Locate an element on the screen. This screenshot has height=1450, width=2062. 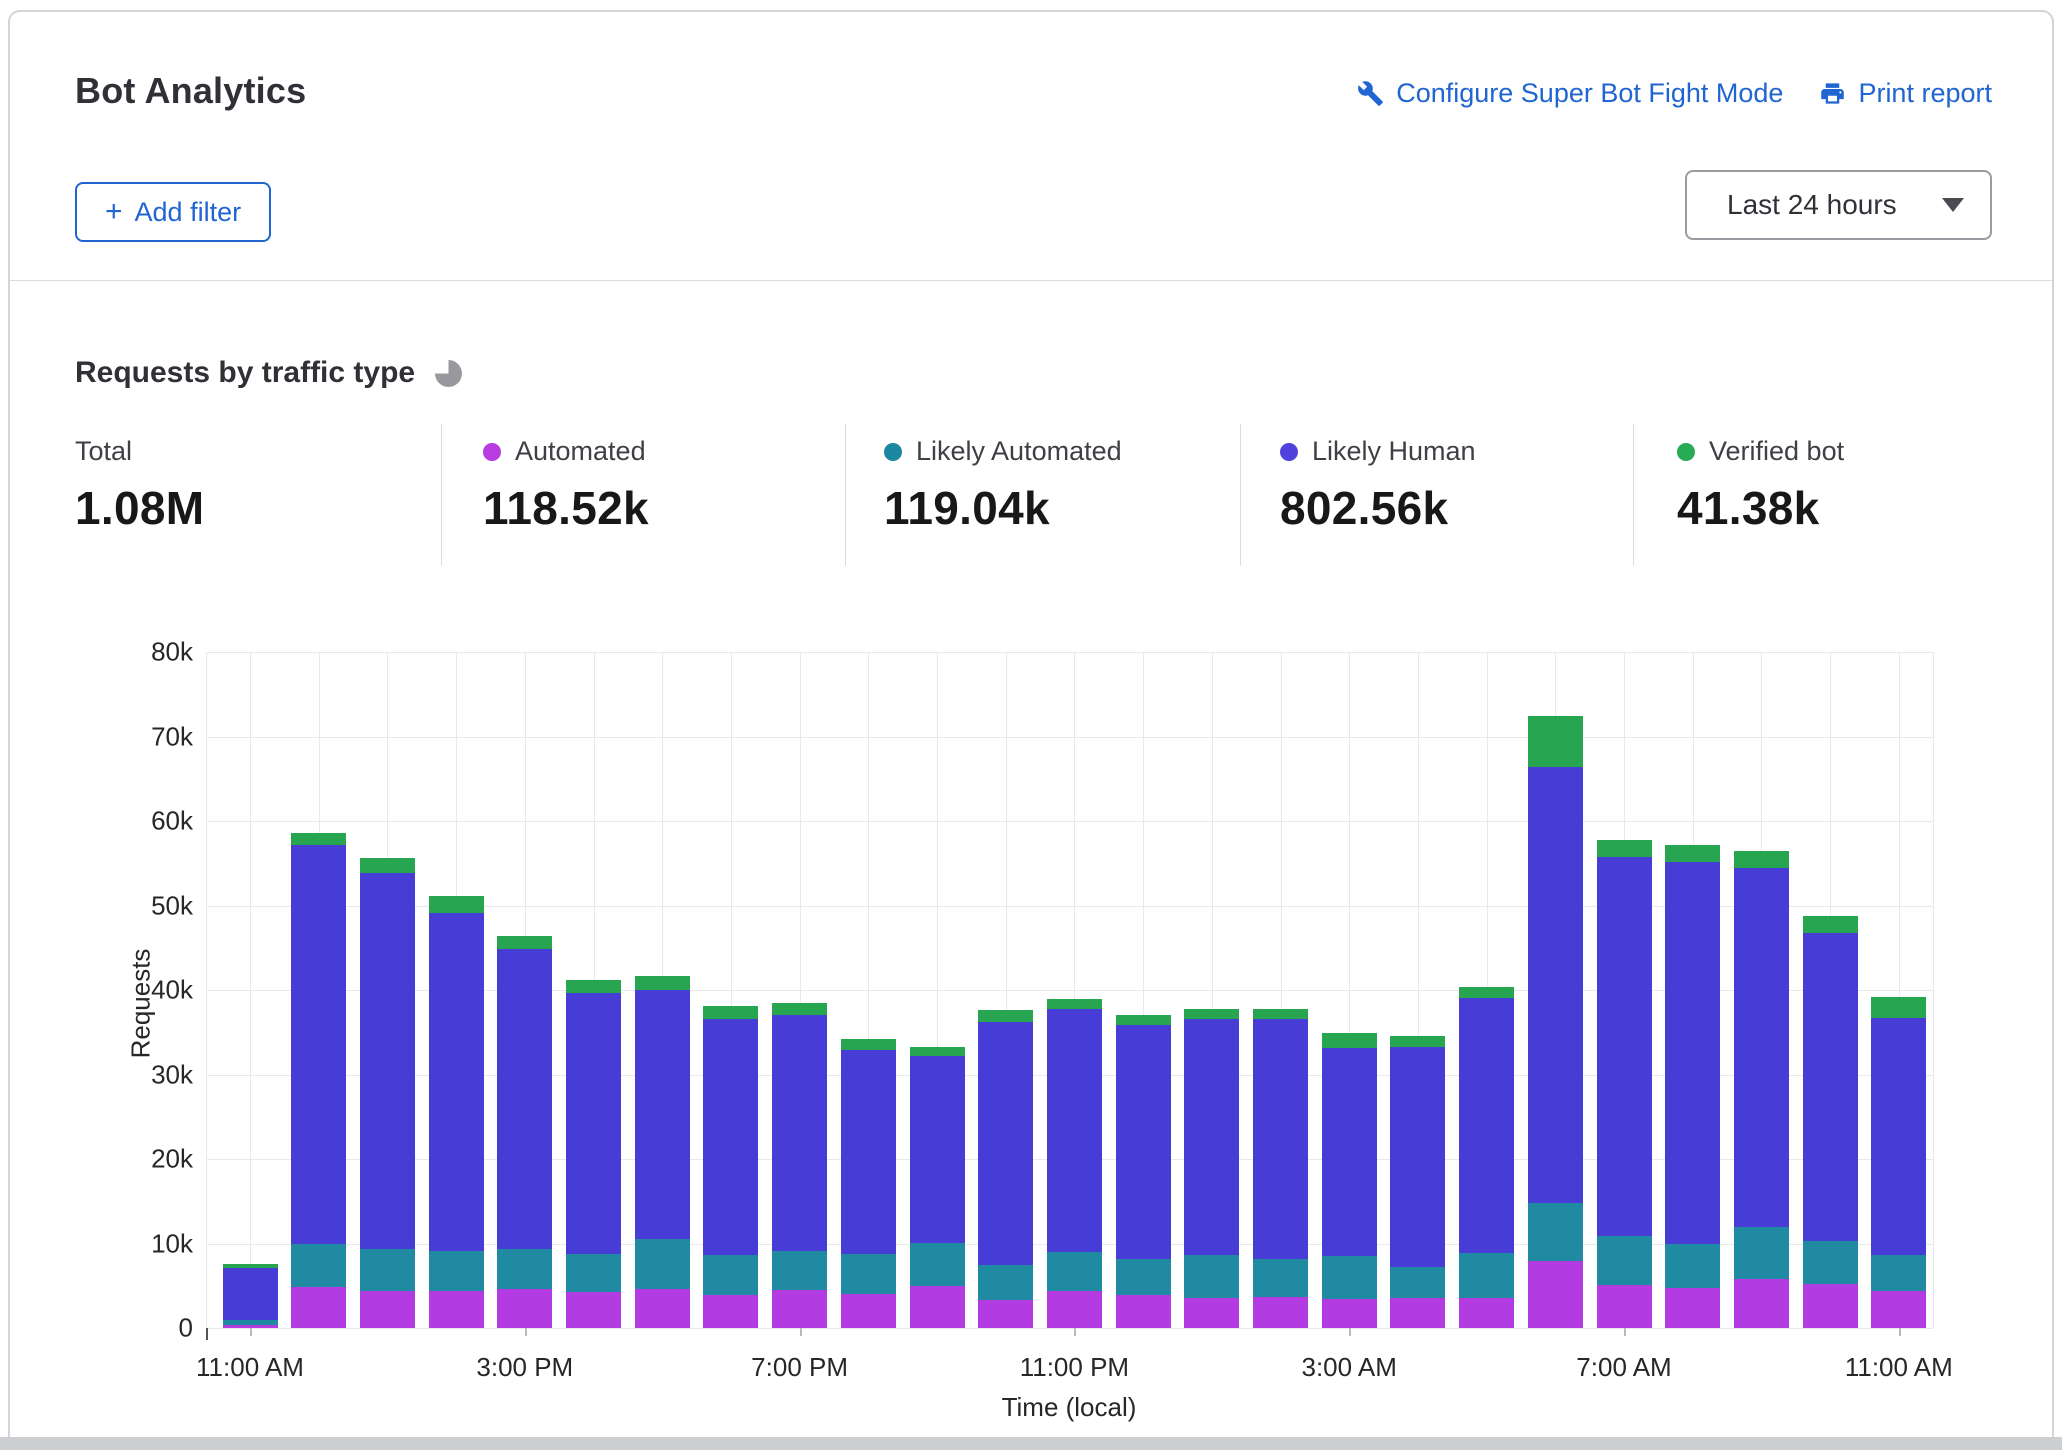
stat-verified-bot: Verified bot 41.38k is located at coordinates (1760, 485).